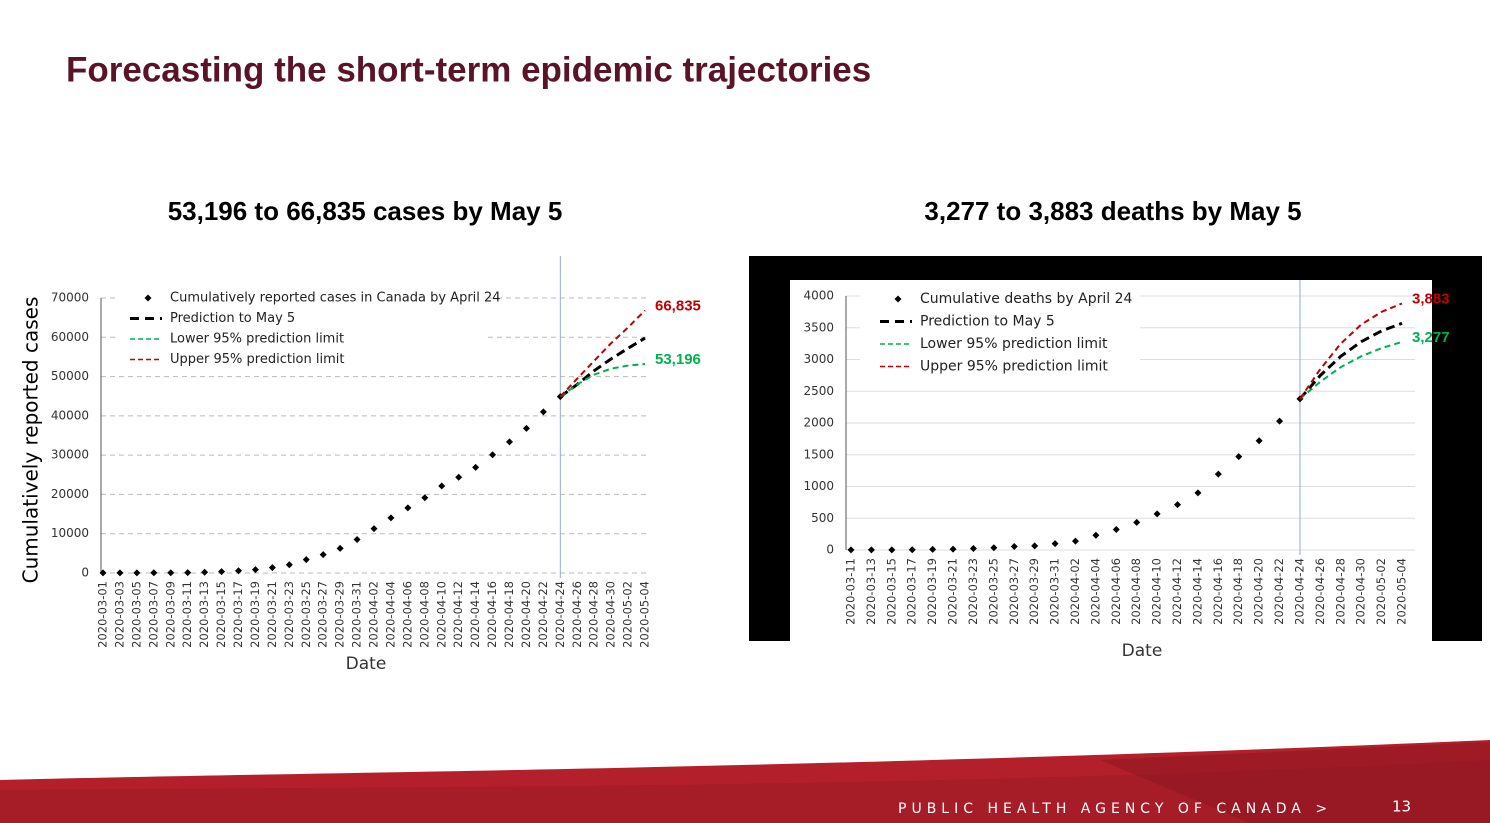 Image resolution: width=1490 pixels, height=823 pixels. Describe the element at coordinates (70, 298) in the screenshot. I see `y-tick-label: 70000` at that location.